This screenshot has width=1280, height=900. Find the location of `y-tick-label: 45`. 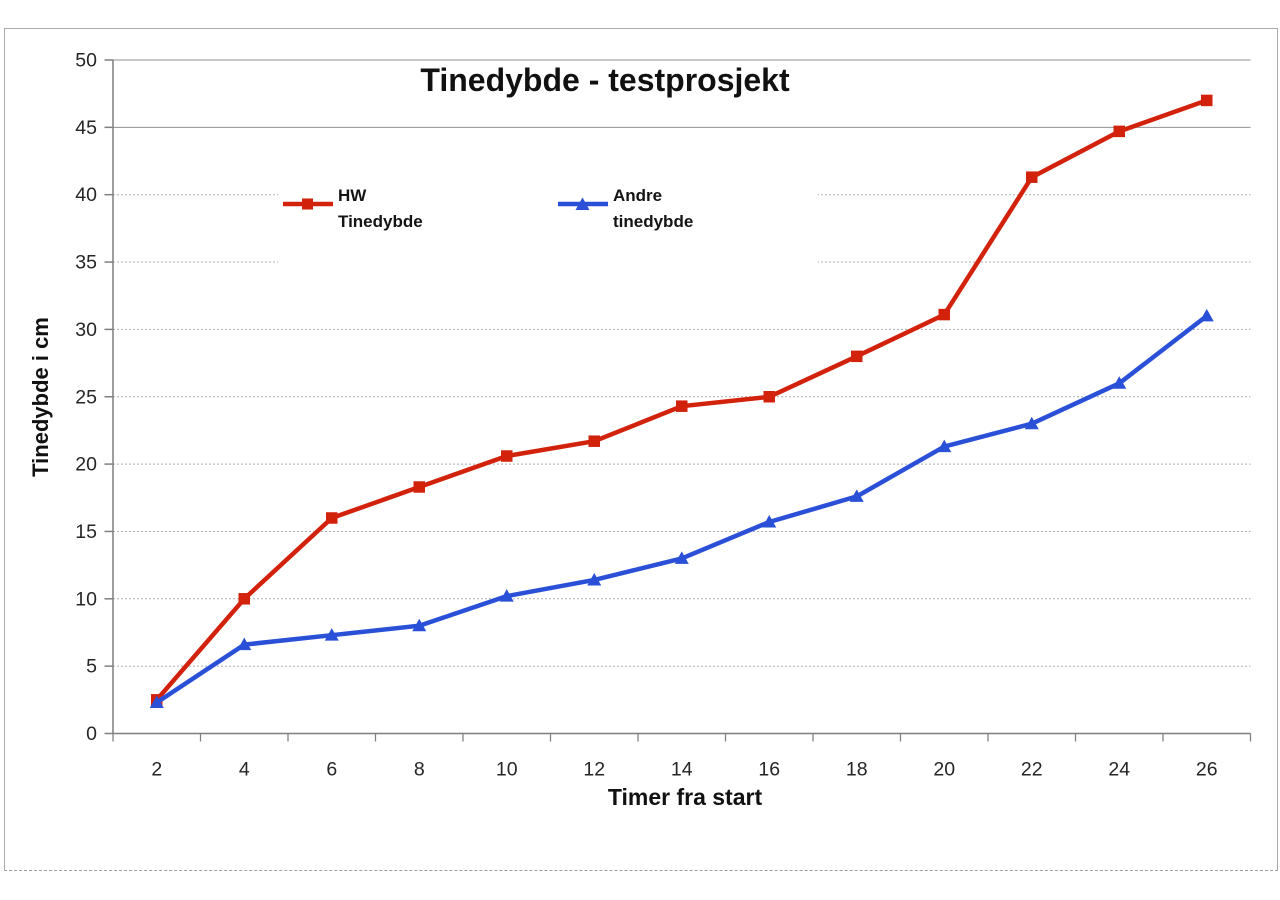

y-tick-label: 45 is located at coordinates (86, 128).